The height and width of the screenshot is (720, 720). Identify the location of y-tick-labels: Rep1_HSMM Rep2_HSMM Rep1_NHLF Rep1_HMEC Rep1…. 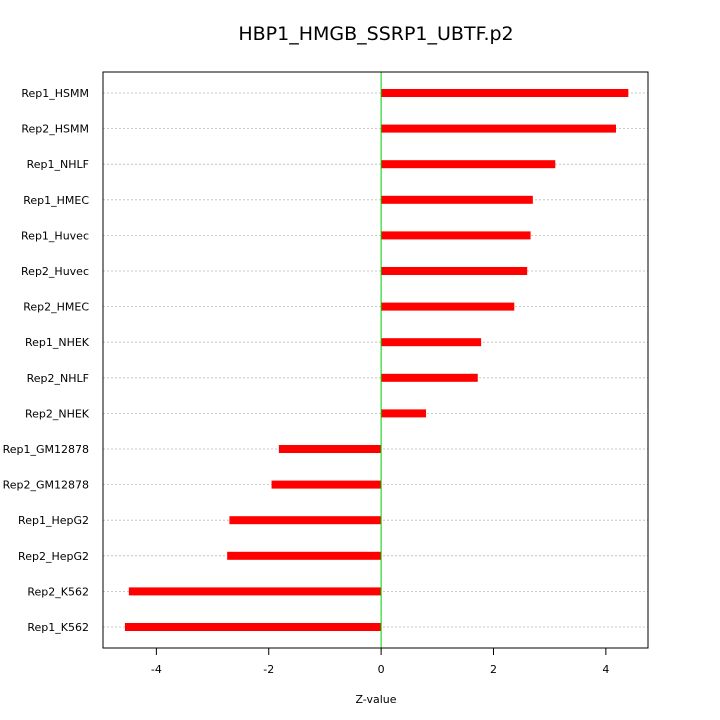
(46, 360).